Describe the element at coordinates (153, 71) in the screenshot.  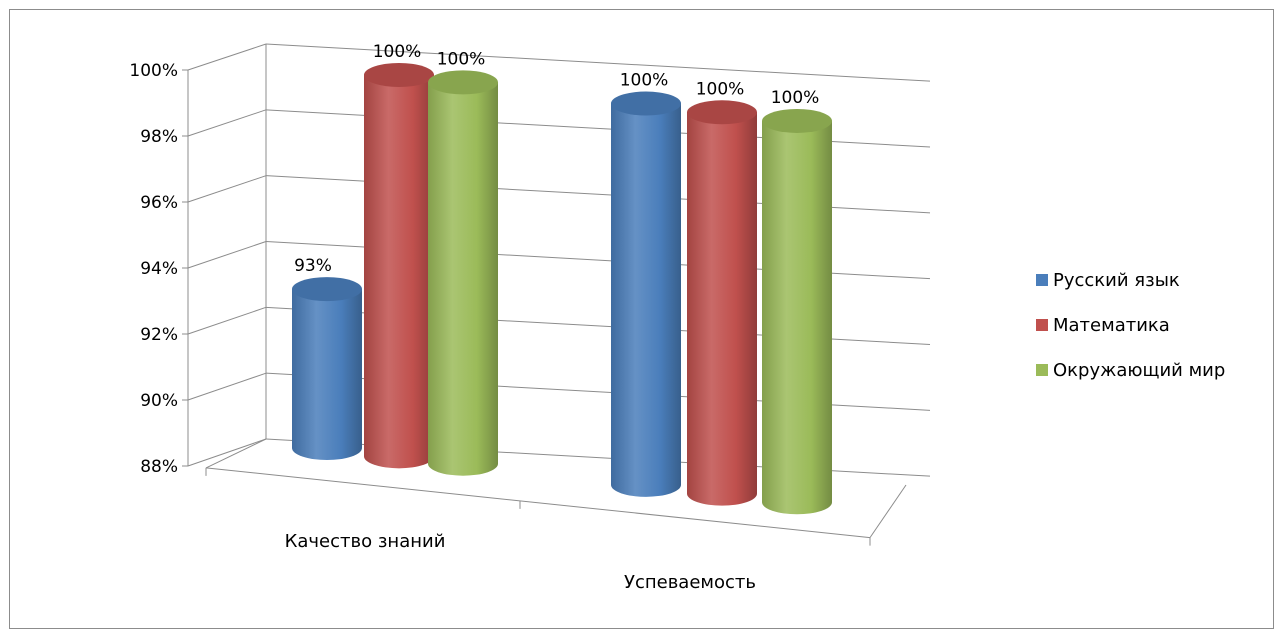
I see `y-tick-label: 100%` at that location.